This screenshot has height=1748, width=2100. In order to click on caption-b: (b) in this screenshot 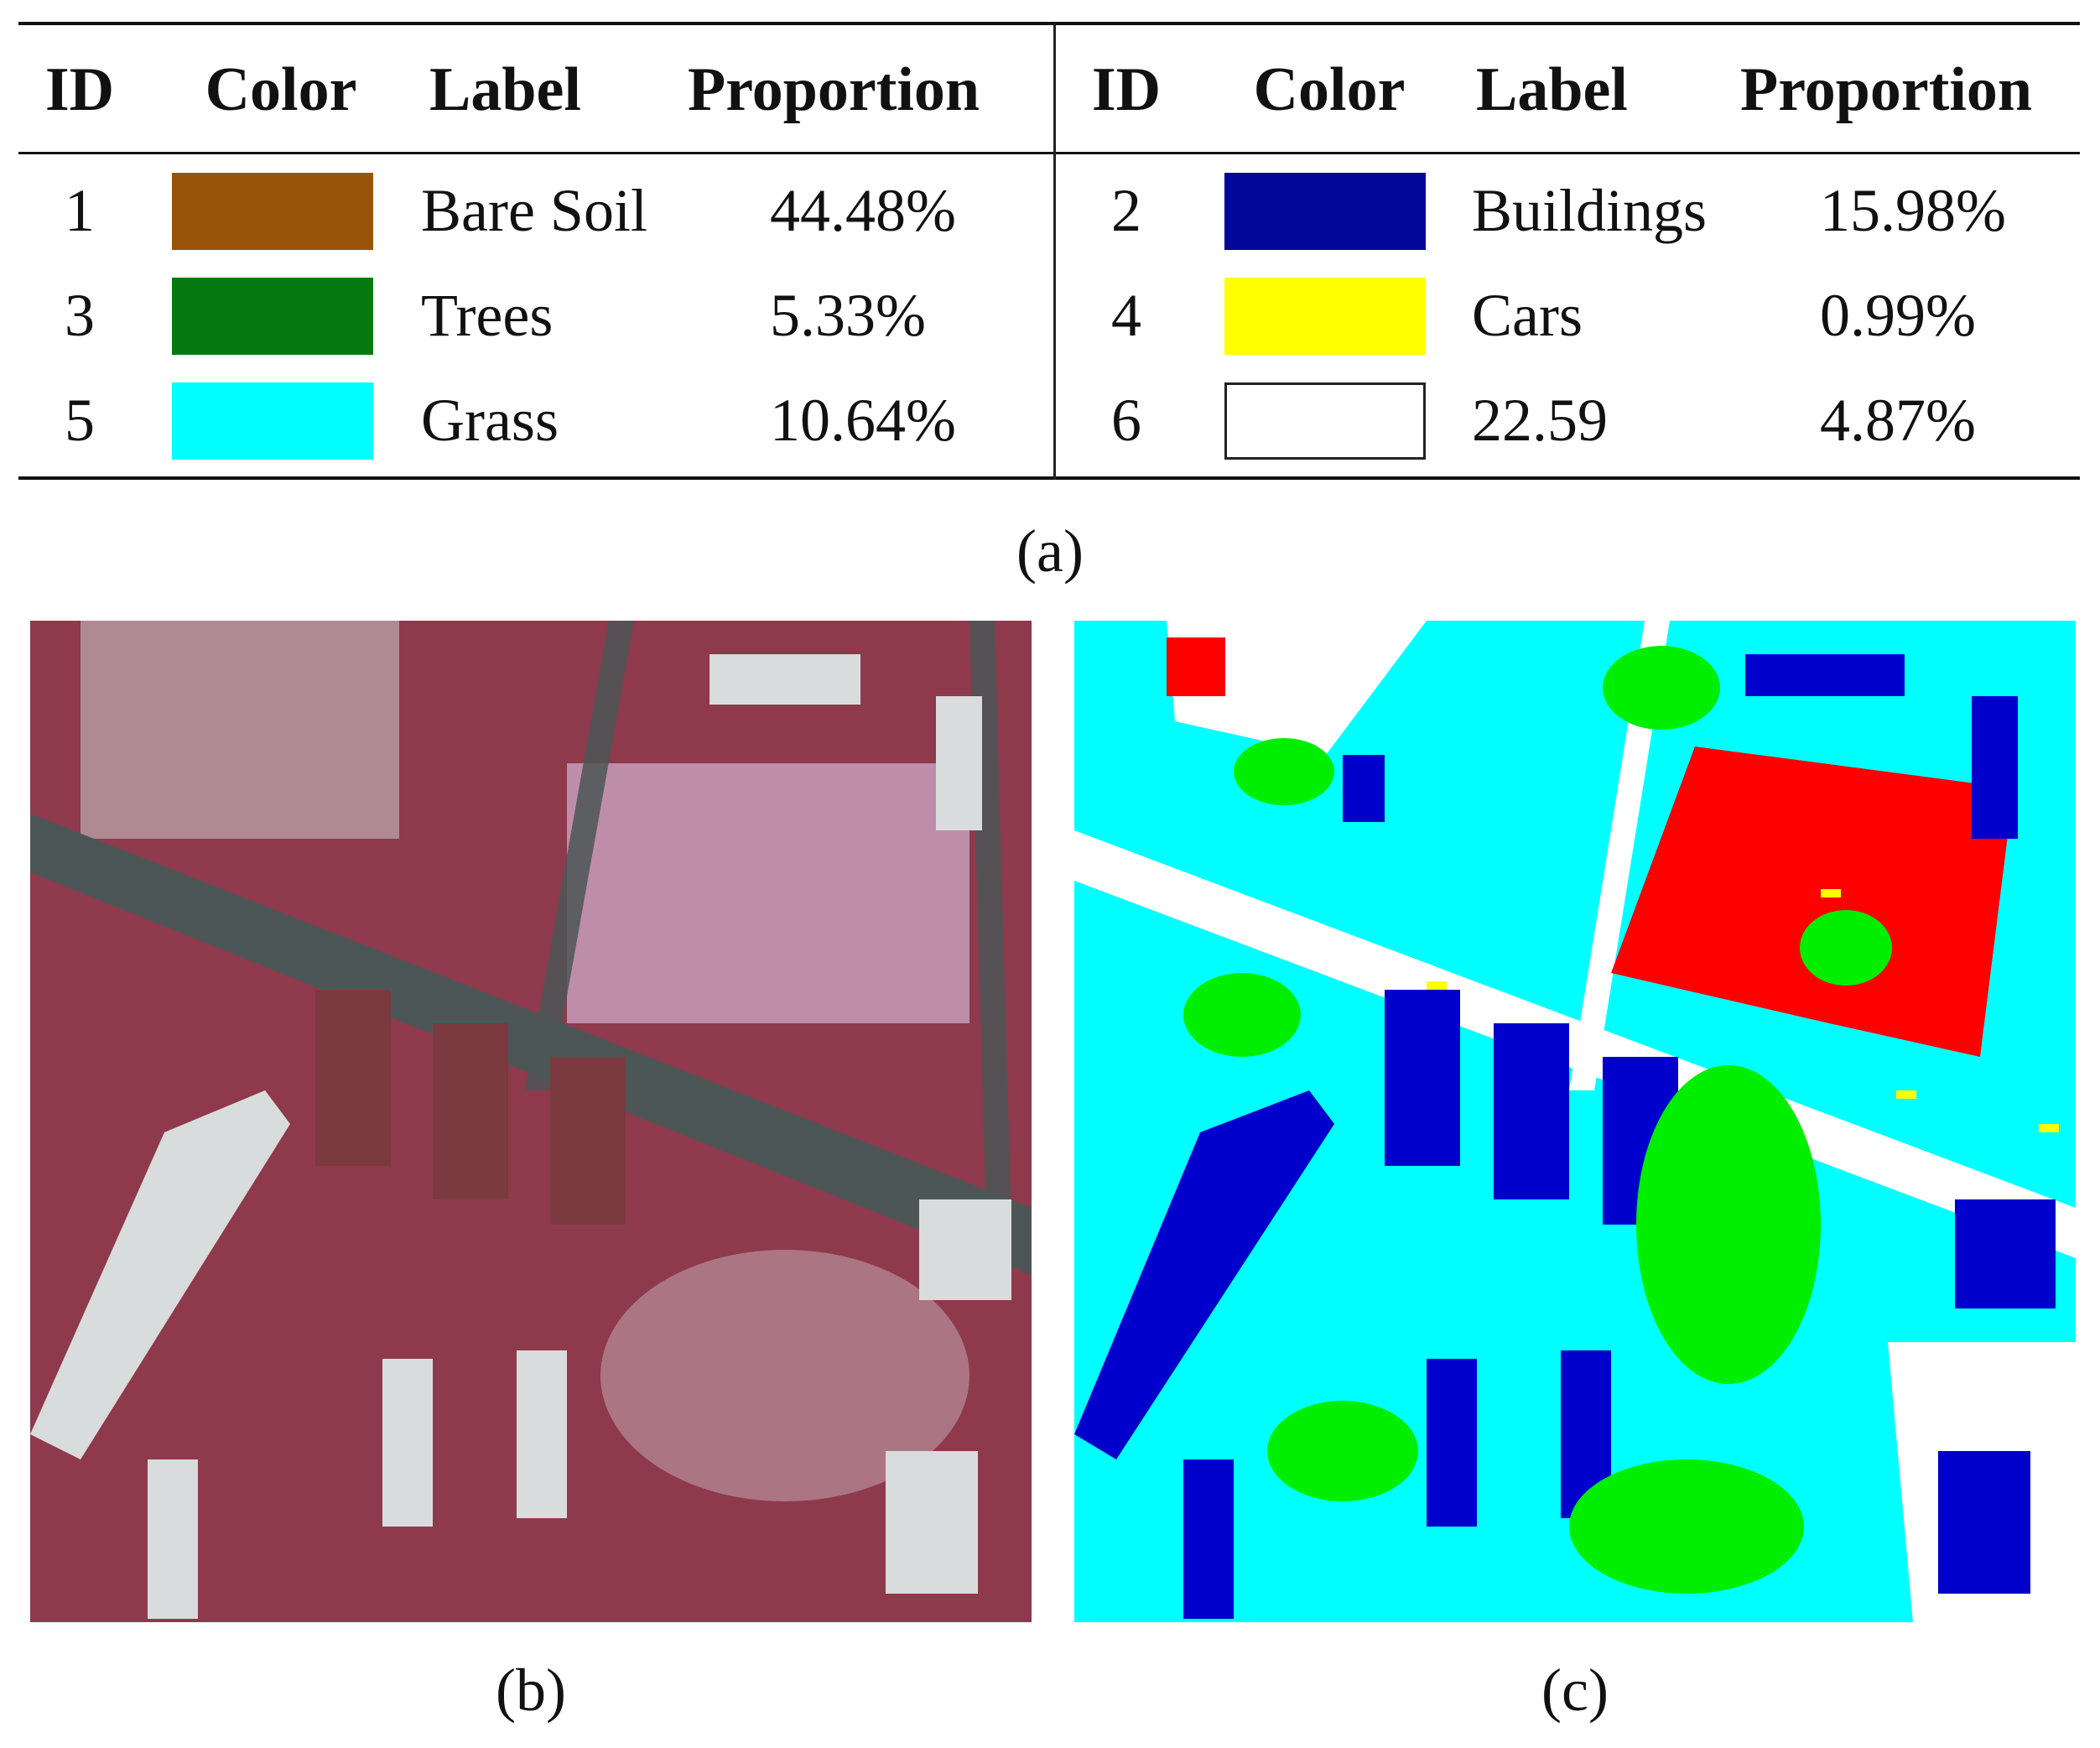, I will do `click(531, 1690)`.